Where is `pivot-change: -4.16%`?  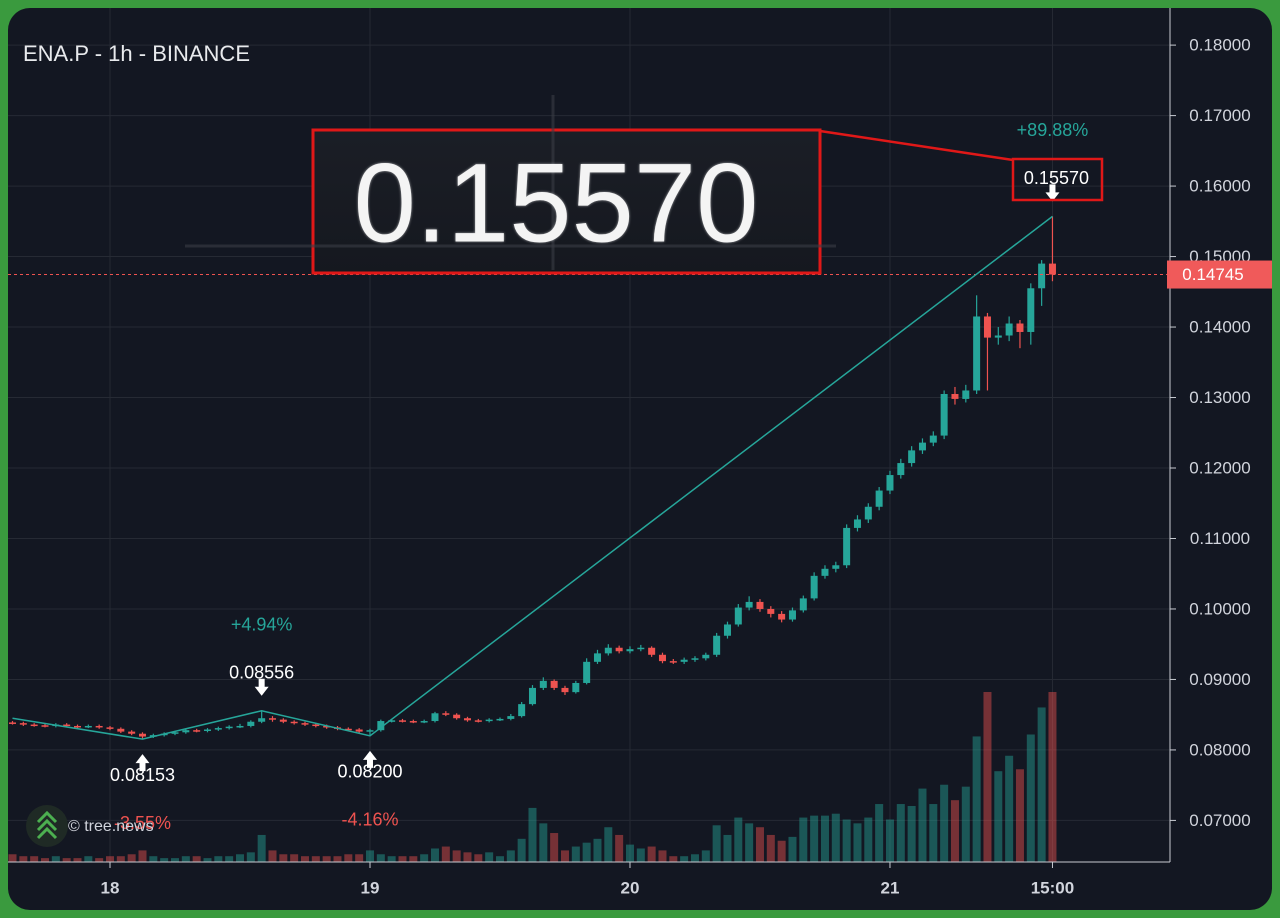
pivot-change: -4.16% is located at coordinates (369, 820).